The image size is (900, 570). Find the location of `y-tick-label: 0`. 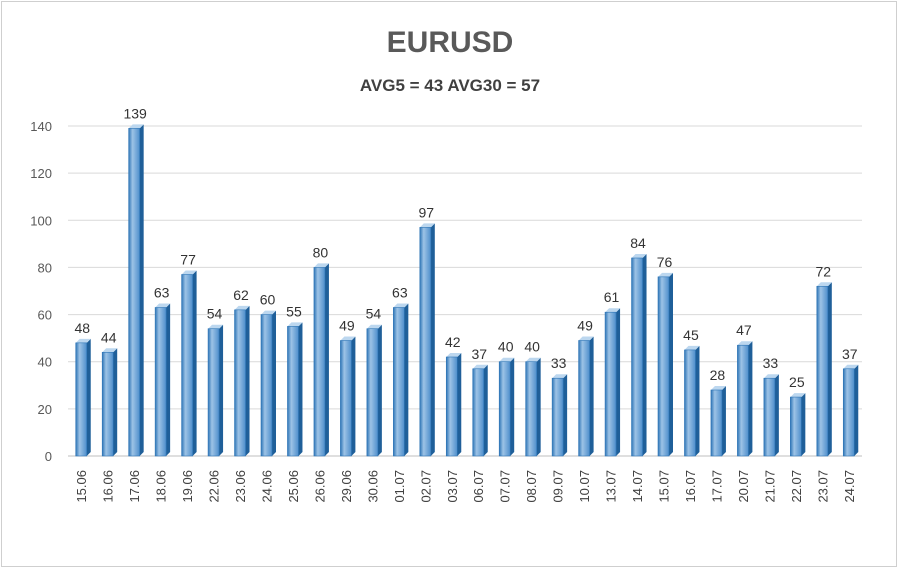

y-tick-label: 0 is located at coordinates (48, 456).